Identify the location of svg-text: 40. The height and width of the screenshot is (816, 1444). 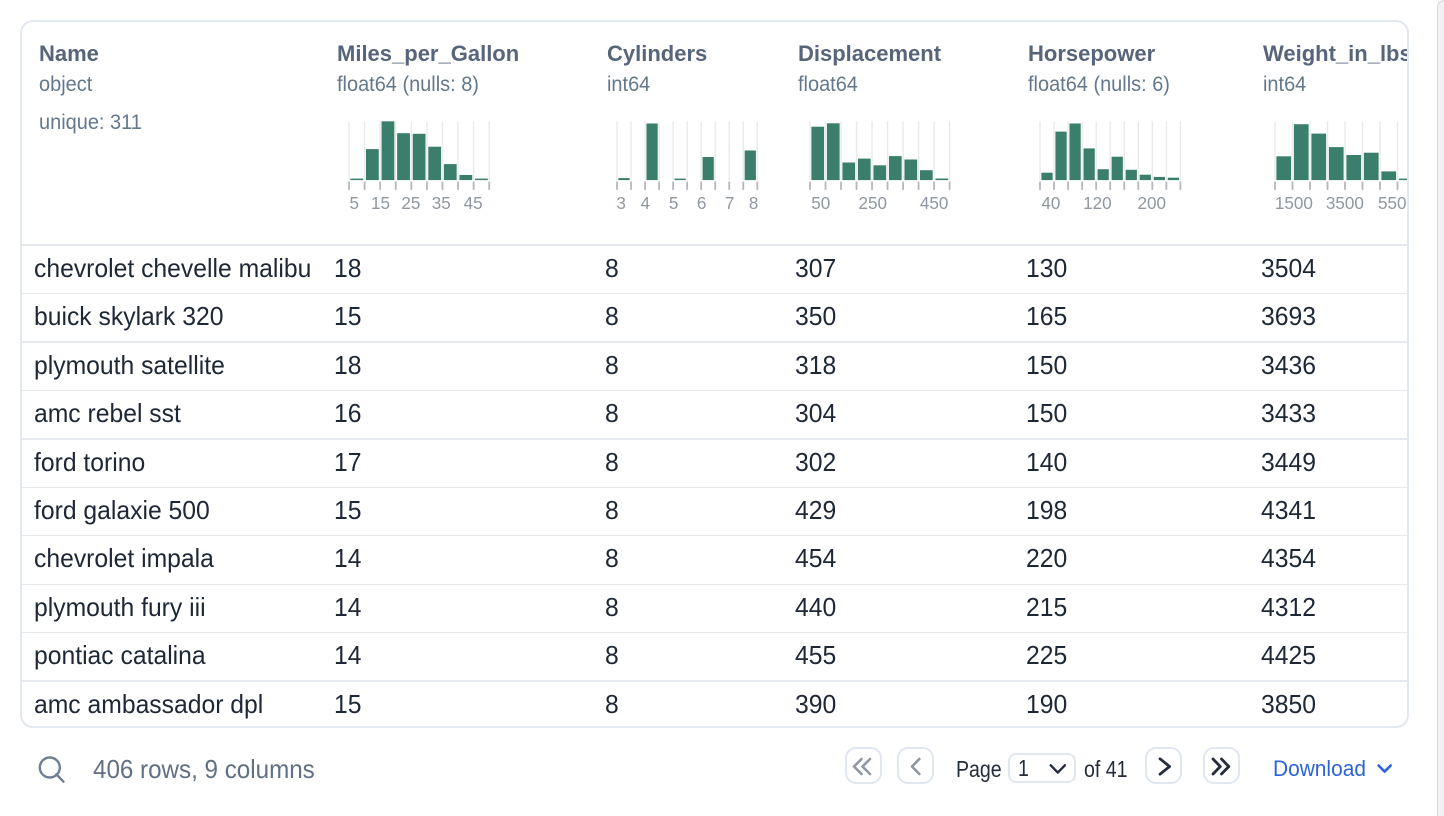
(1050, 202).